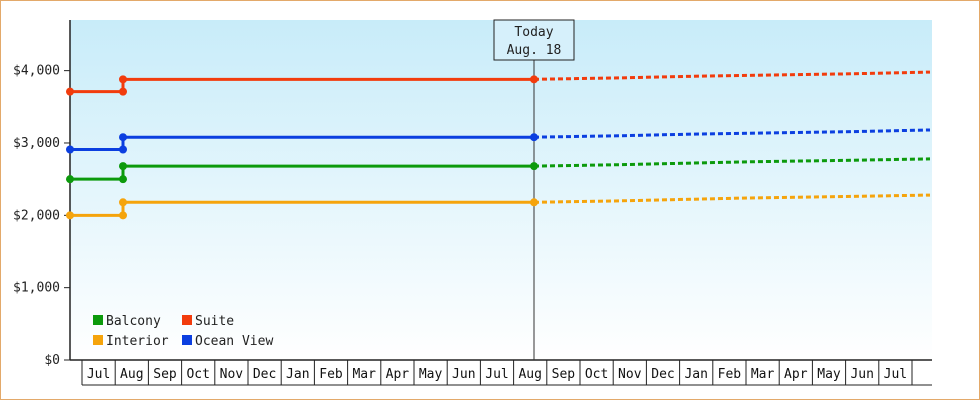 This screenshot has height=400, width=980. Describe the element at coordinates (534, 50) in the screenshot. I see `today-date: Aug. 18` at that location.